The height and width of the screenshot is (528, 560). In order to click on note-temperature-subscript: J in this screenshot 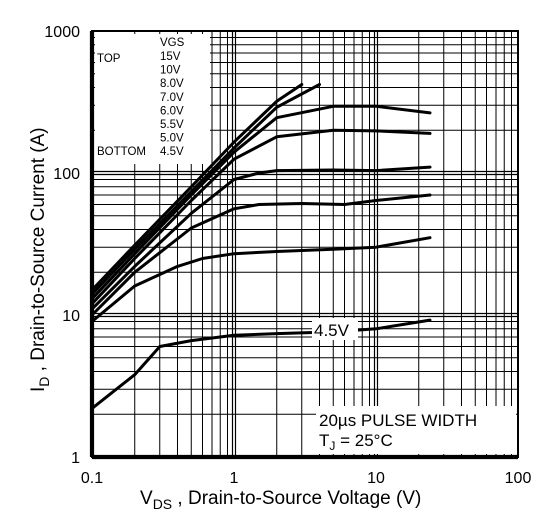, I will do `click(332, 446)`.